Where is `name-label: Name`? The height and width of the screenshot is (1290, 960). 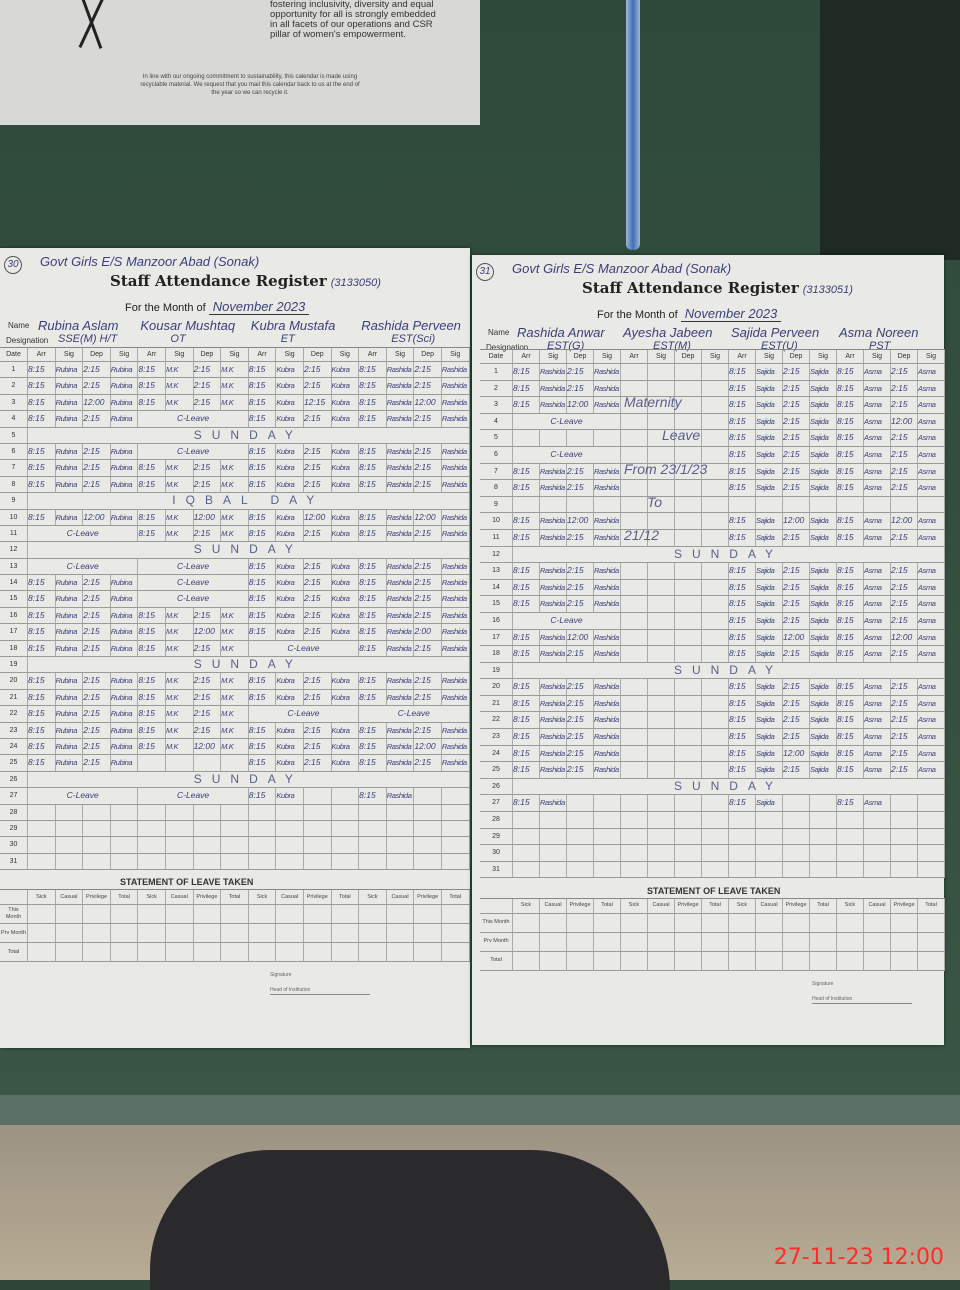
name-label: Name is located at coordinates (19, 325).